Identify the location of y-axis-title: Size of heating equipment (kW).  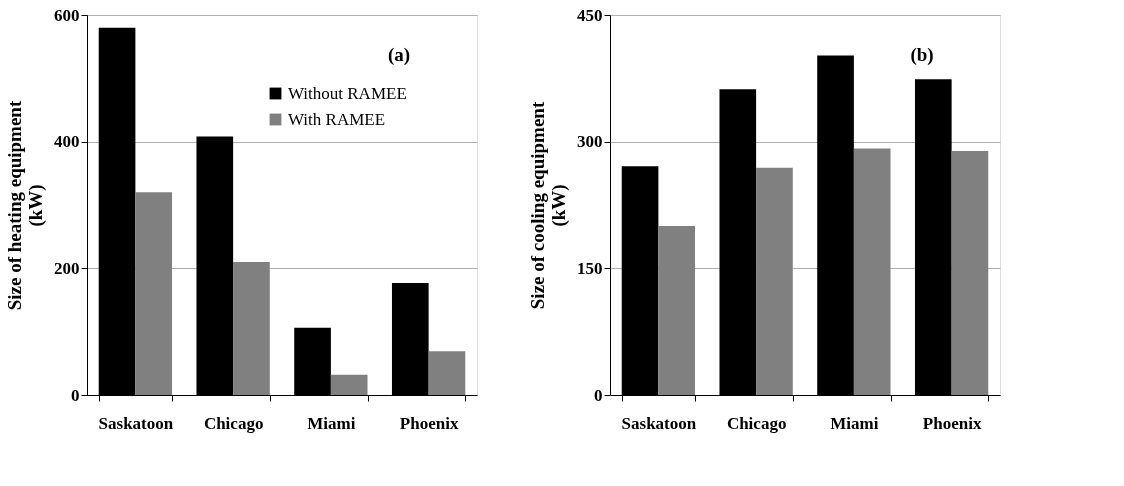
(25, 205).